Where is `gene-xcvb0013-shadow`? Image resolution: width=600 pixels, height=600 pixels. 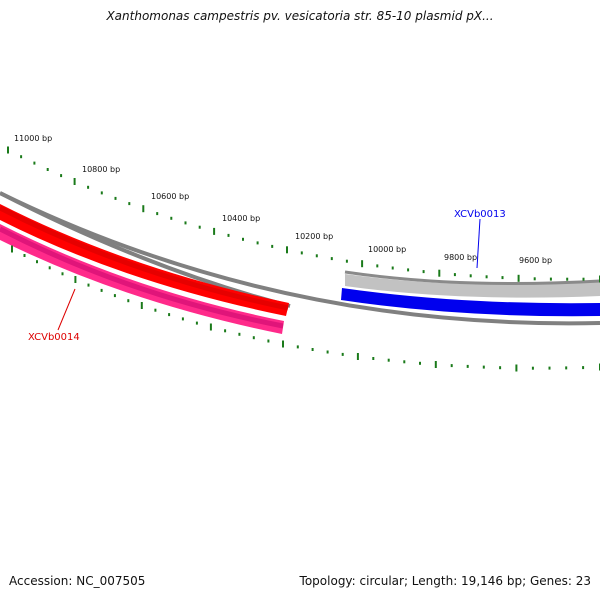
gene-xcvb0013-shadow is located at coordinates (472, 286).